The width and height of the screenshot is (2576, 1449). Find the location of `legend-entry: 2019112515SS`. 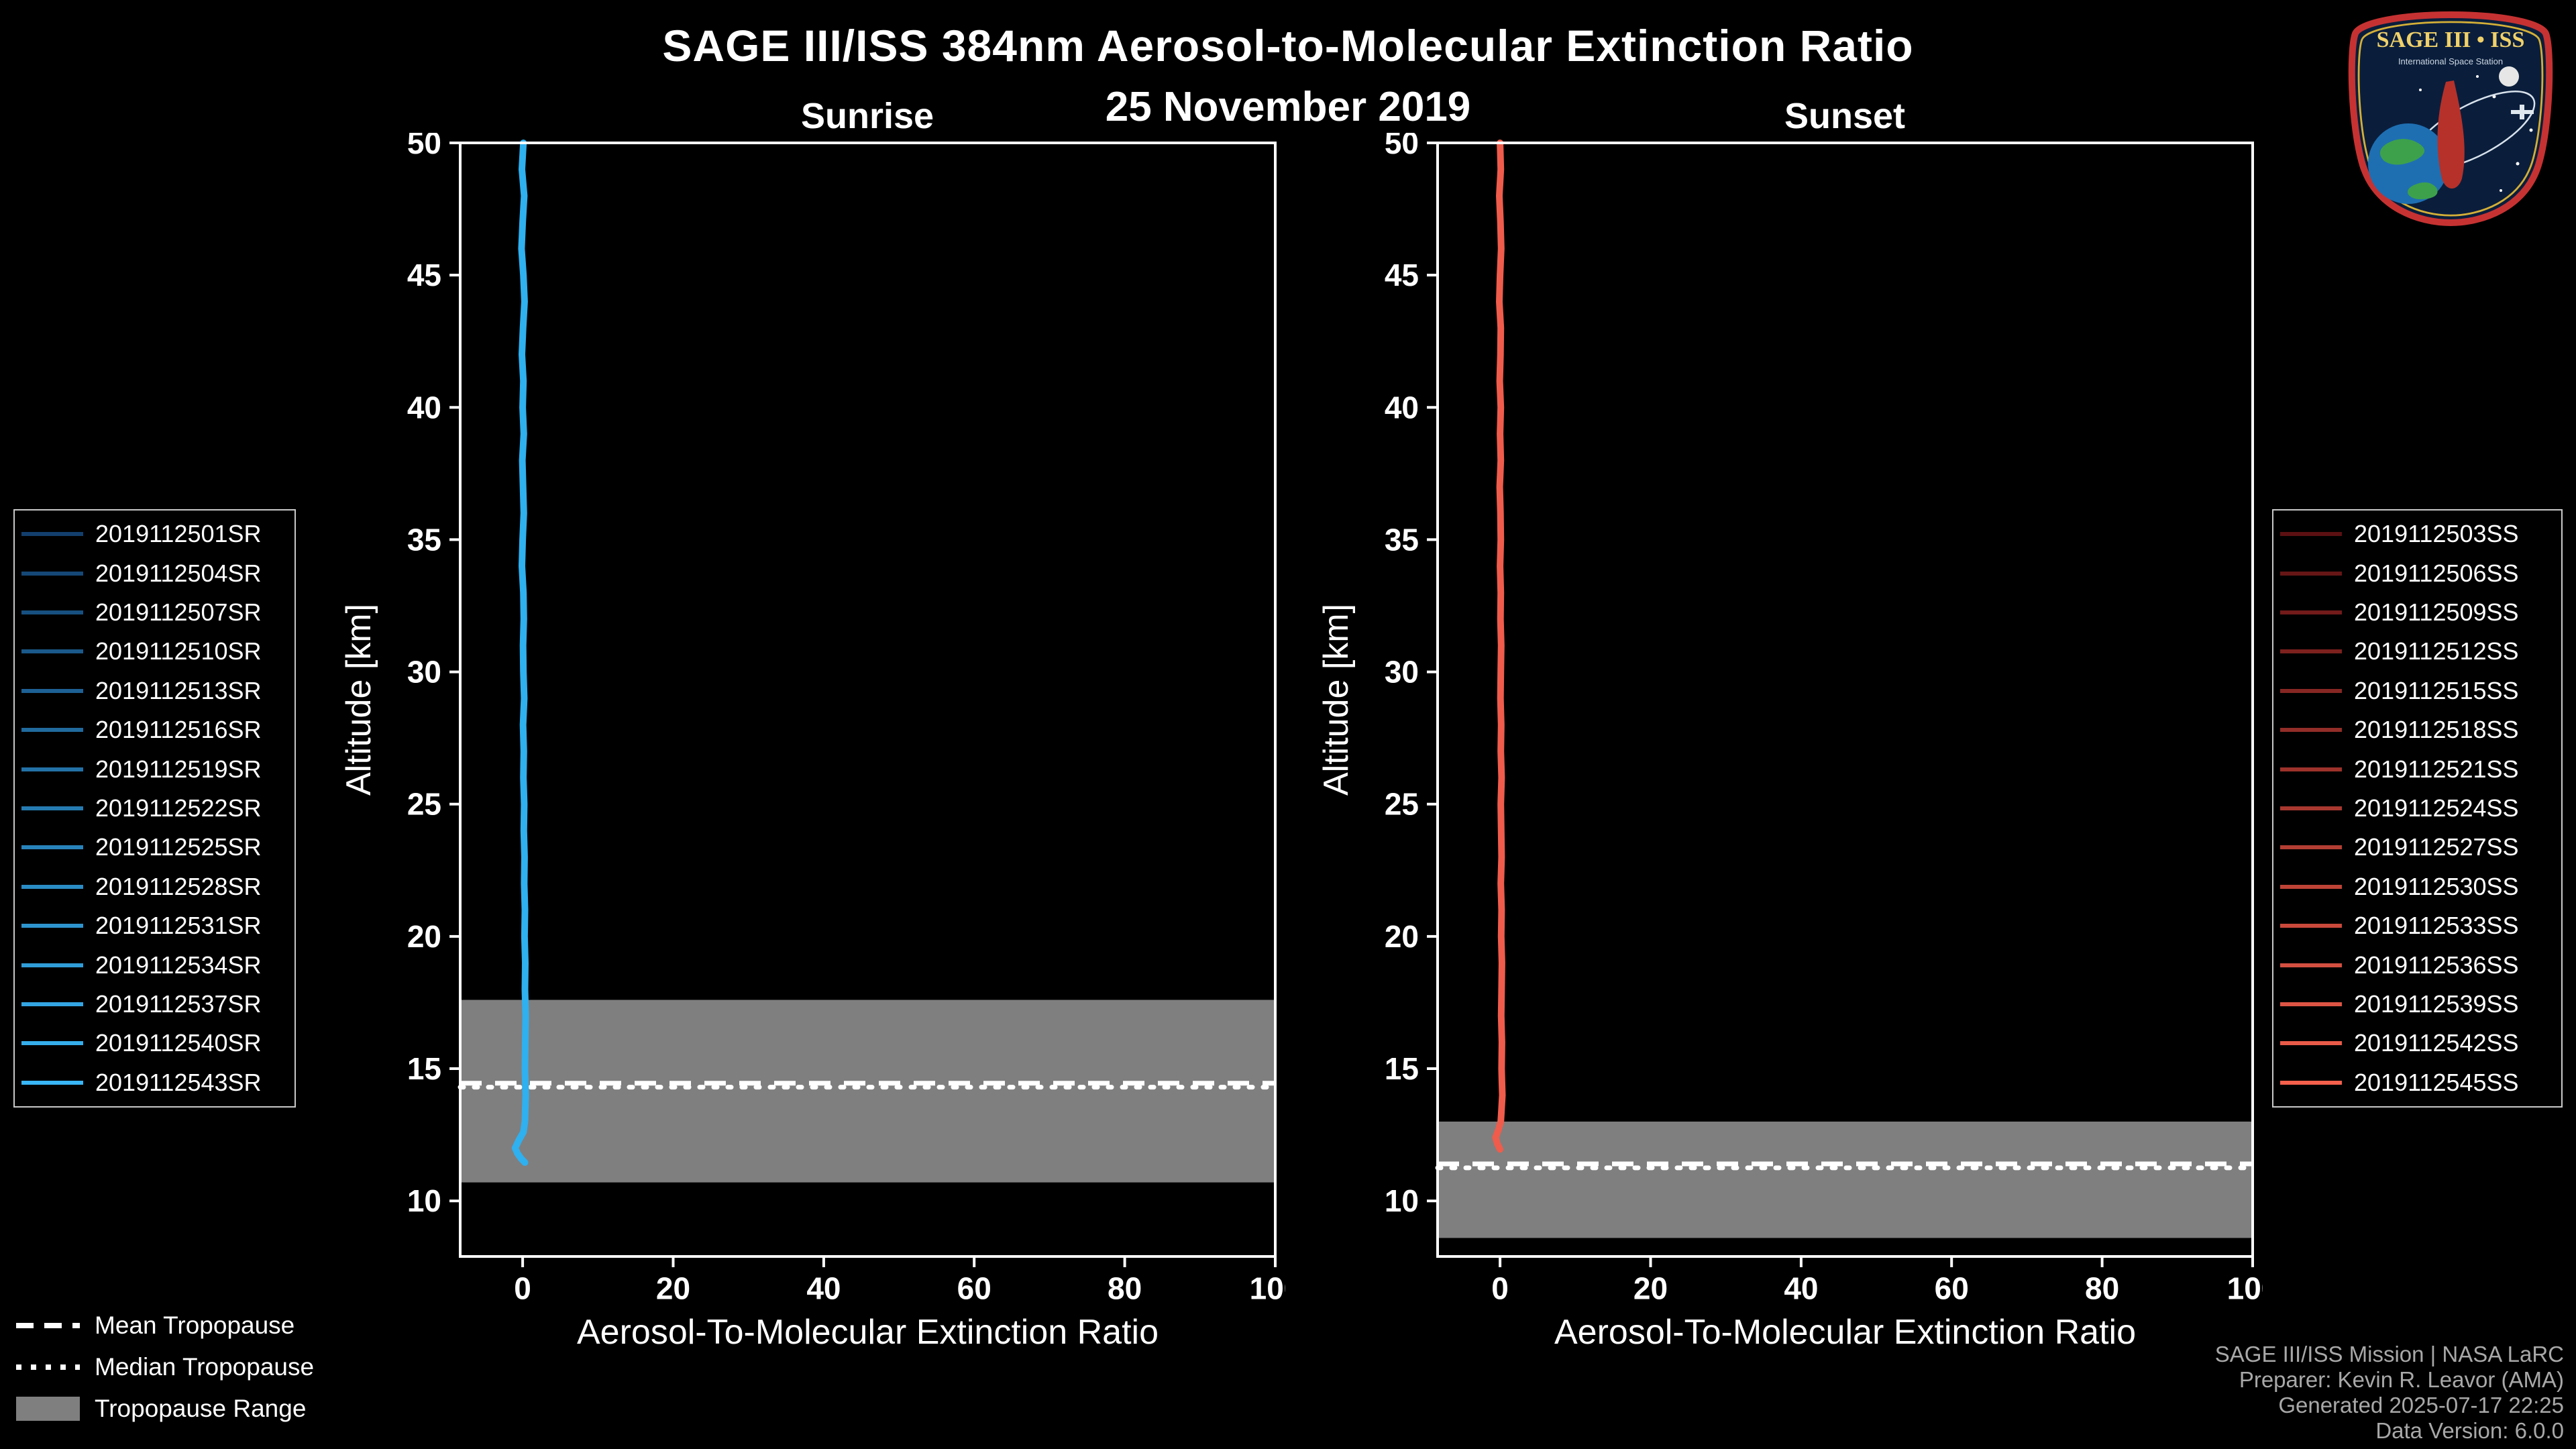

legend-entry: 2019112515SS is located at coordinates (2417, 691).